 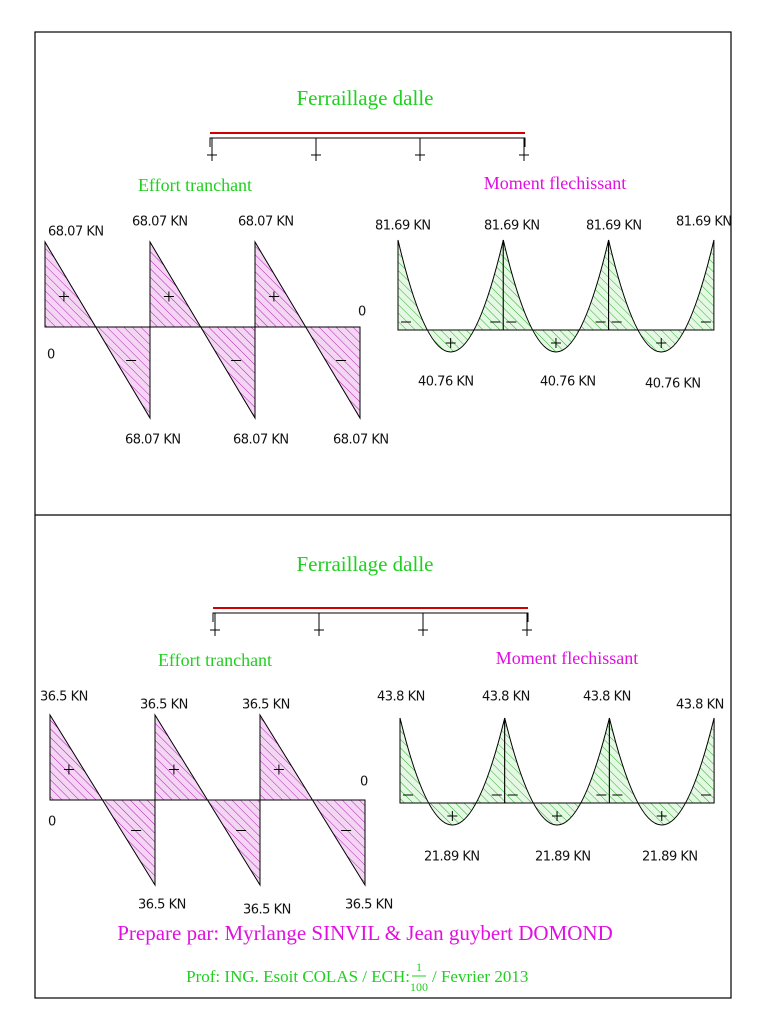 I want to click on scale-numerator: 1, so click(x=419, y=967).